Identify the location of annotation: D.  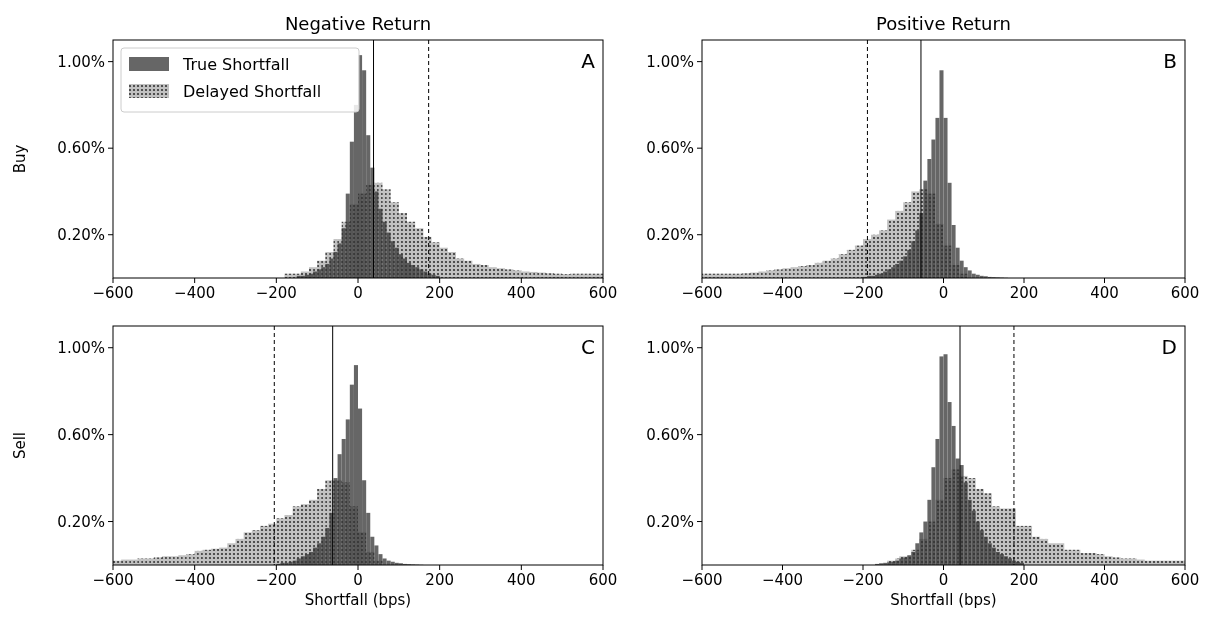
(1169, 347).